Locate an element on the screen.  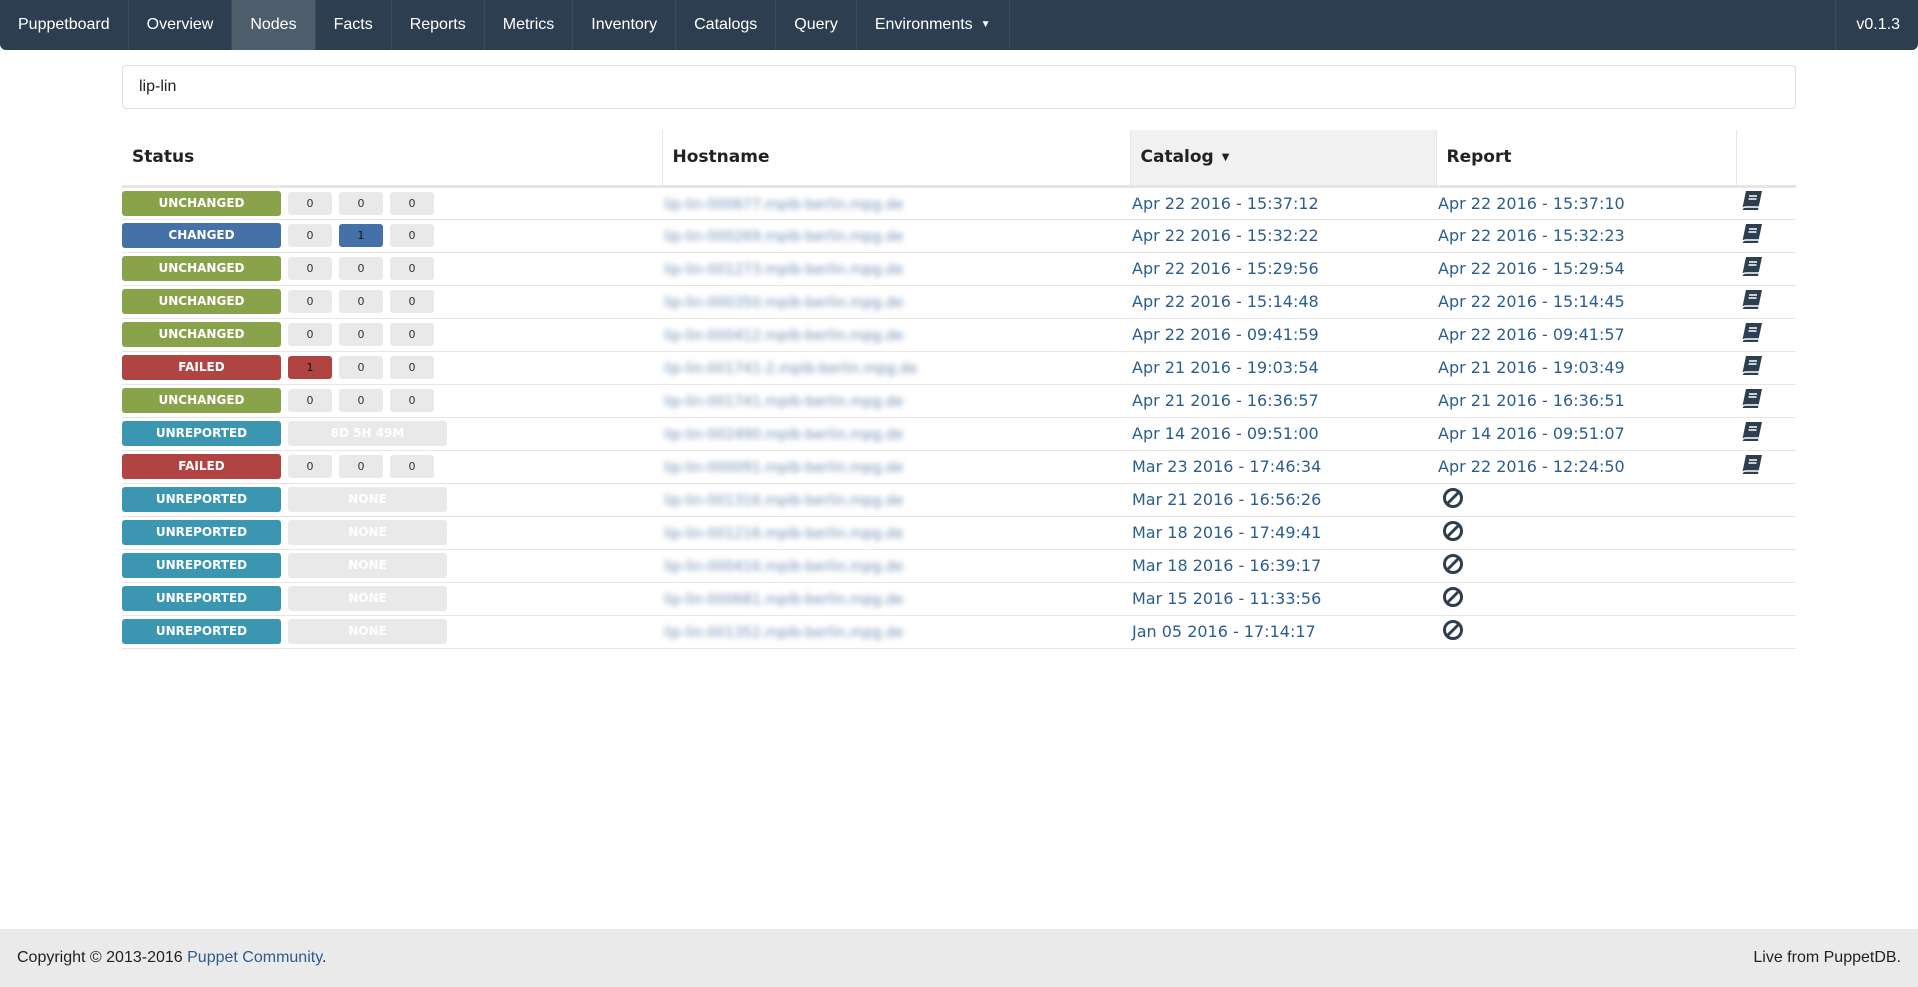
report-link: Apr 22 2016 - 15:32:23 is located at coordinates (1586, 236).